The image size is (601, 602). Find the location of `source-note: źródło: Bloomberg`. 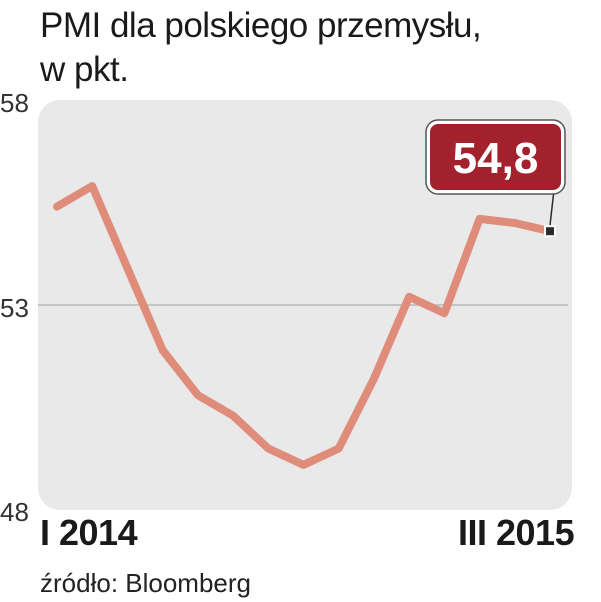

source-note: źródło: Bloomberg is located at coordinates (145, 583).